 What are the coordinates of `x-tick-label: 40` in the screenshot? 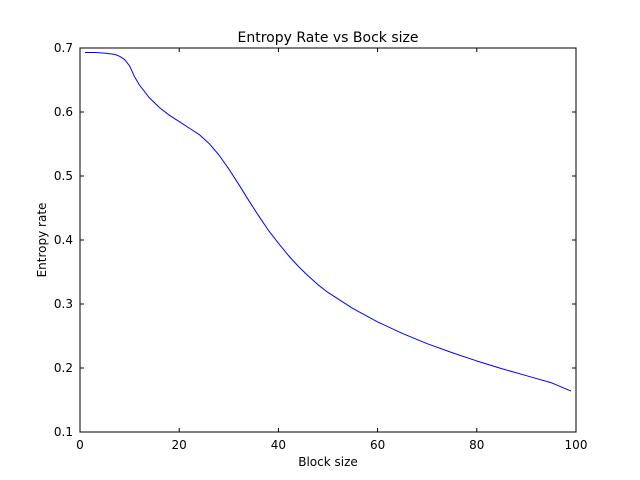 It's located at (278, 445).